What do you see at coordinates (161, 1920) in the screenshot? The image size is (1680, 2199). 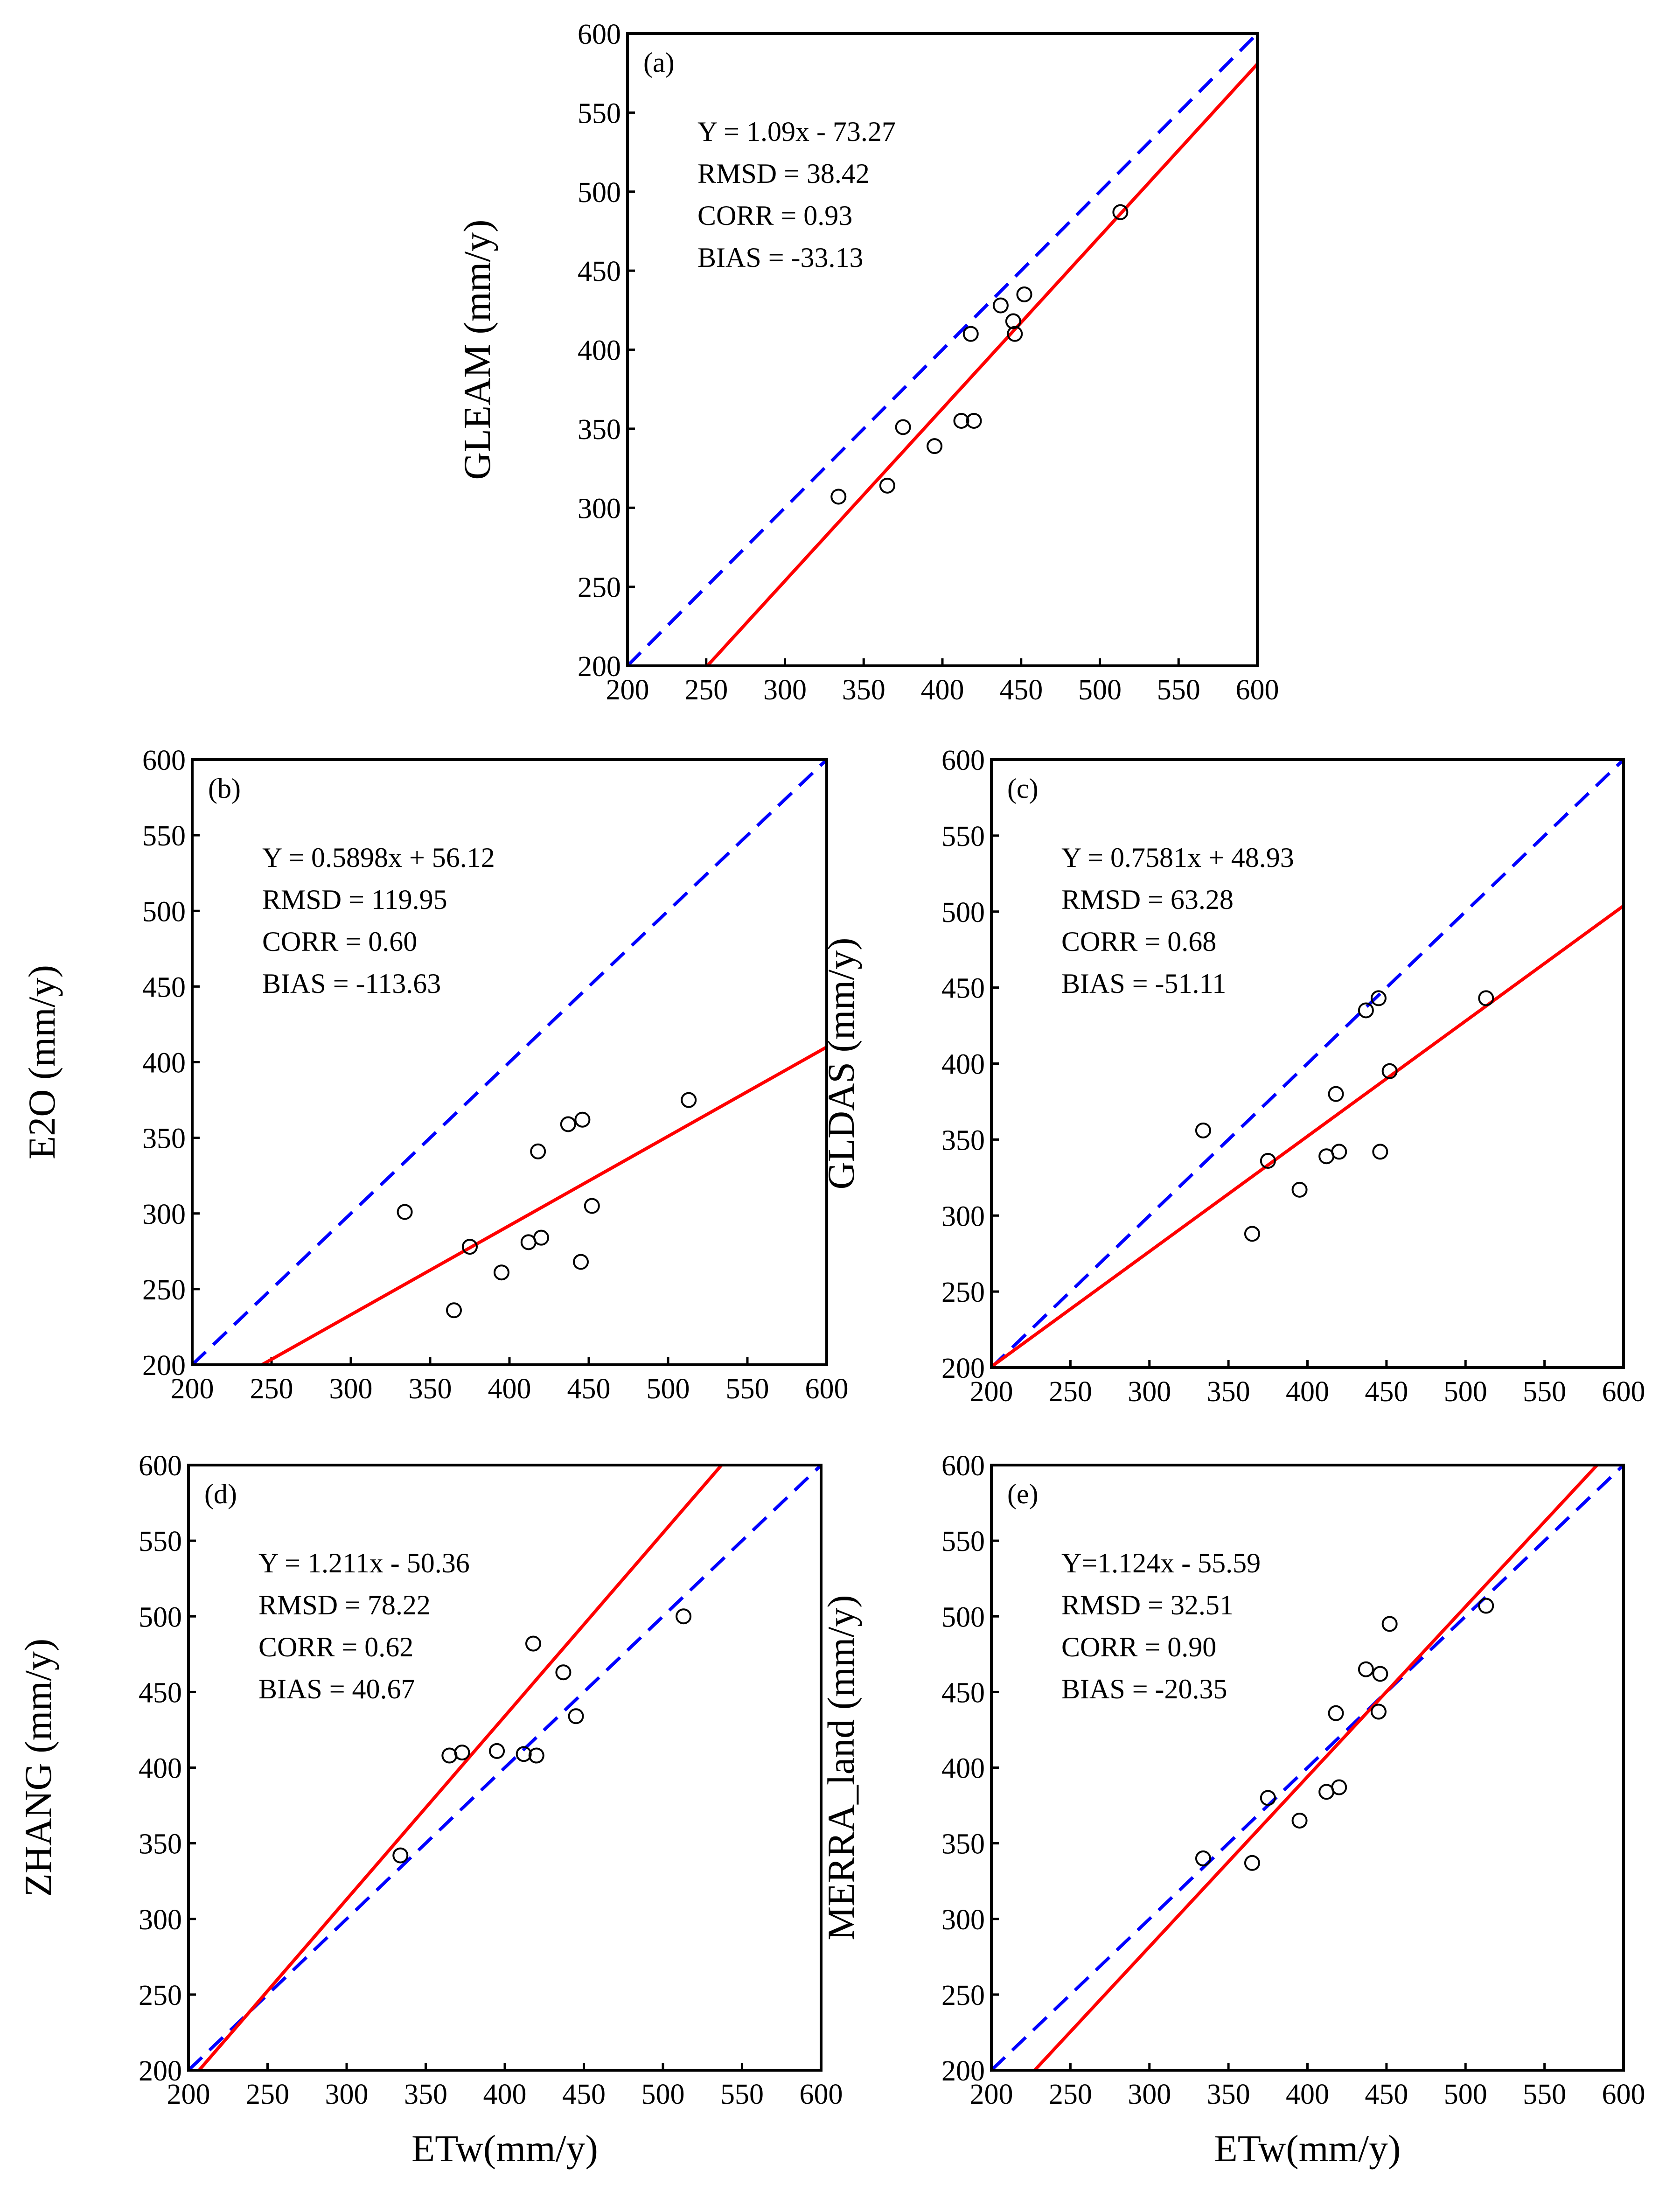 I see `y-tick-label: 300` at bounding box center [161, 1920].